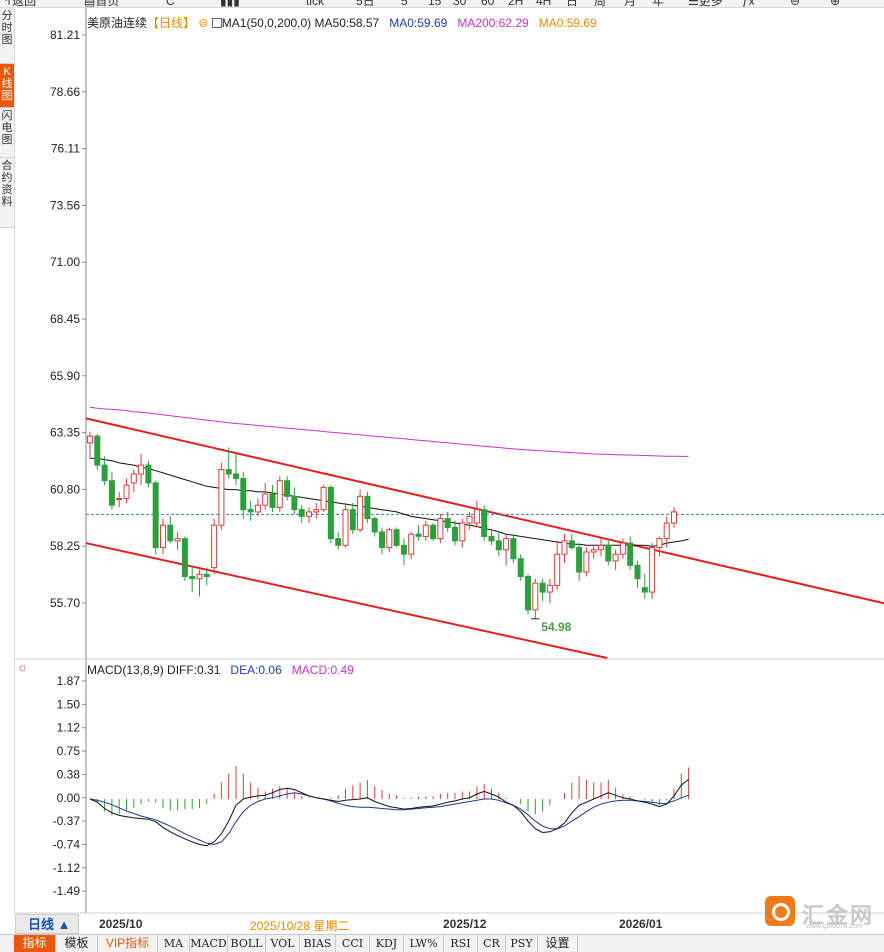 The height and width of the screenshot is (952, 884). I want to click on zoom-out-icon: ⊖, so click(795, 4).